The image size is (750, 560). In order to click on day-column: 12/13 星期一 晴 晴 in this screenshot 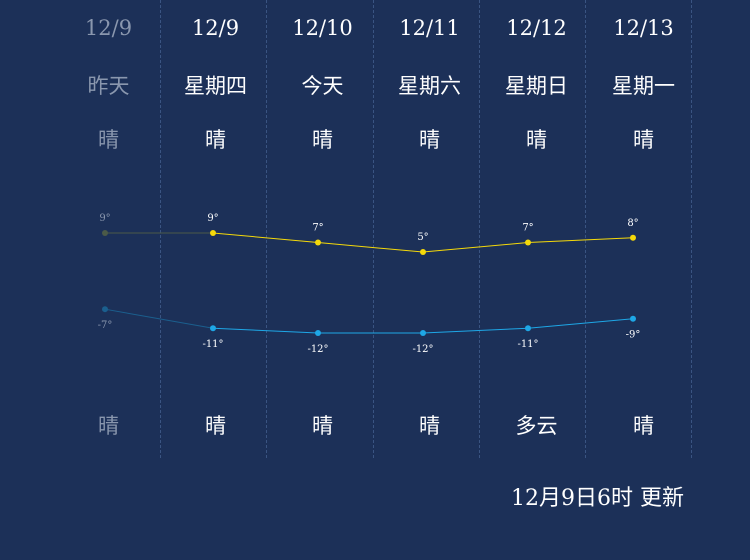, I will do `click(643, 229)`.